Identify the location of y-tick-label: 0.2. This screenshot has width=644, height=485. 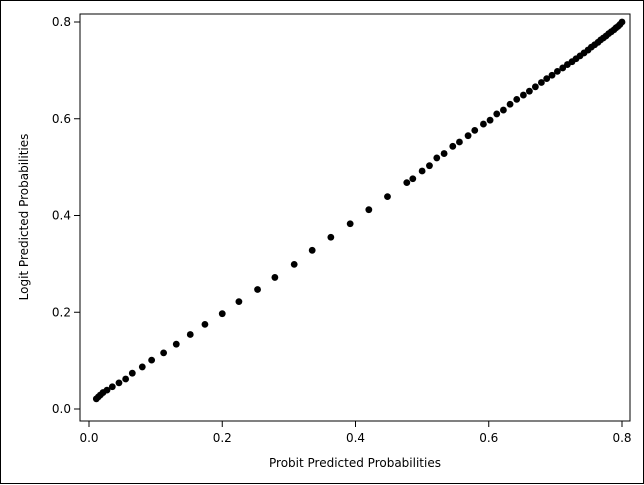
(61, 312).